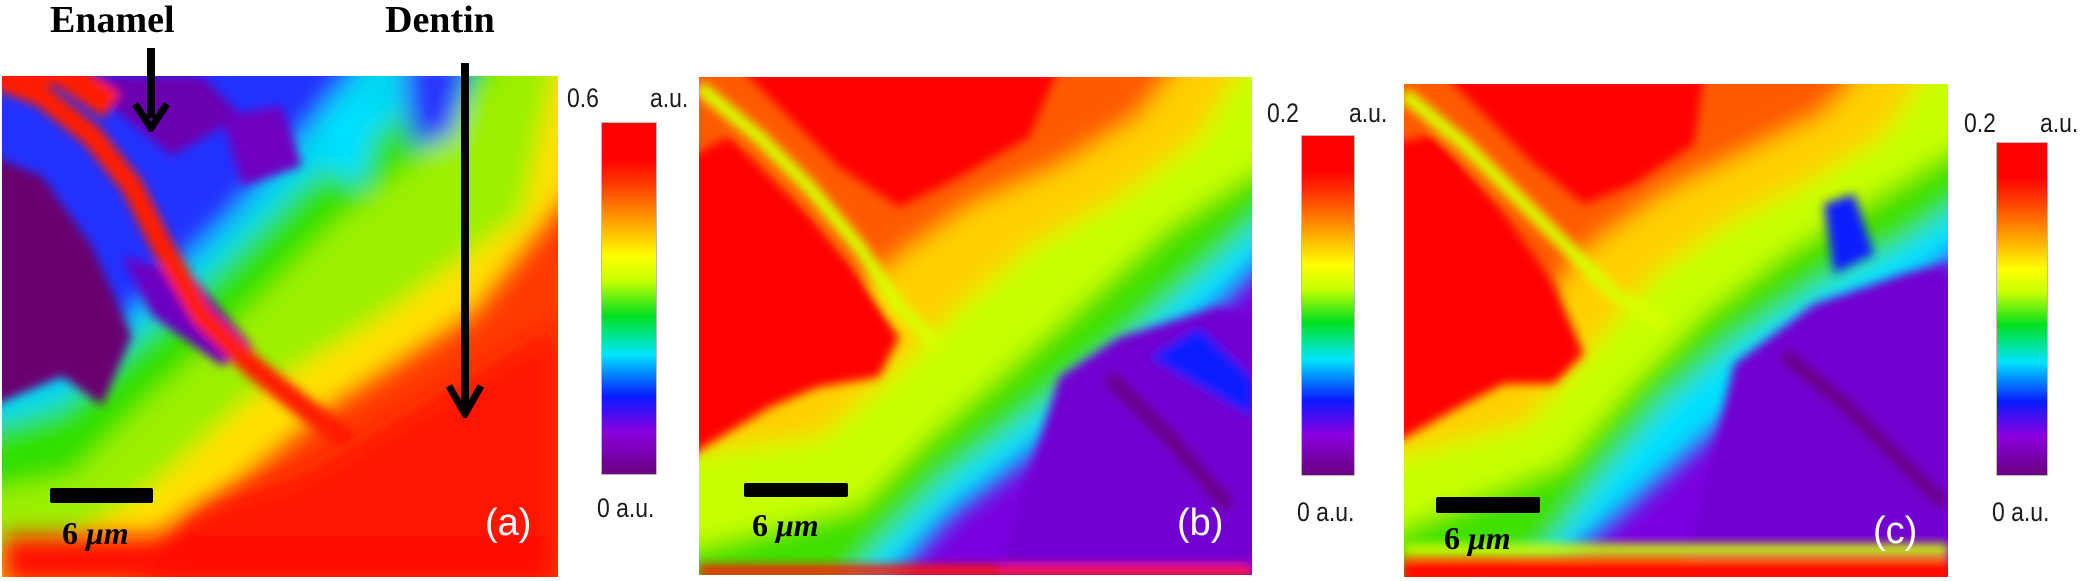 Image resolution: width=2081 pixels, height=581 pixels. I want to click on dentin-label: Dentin, so click(440, 20).